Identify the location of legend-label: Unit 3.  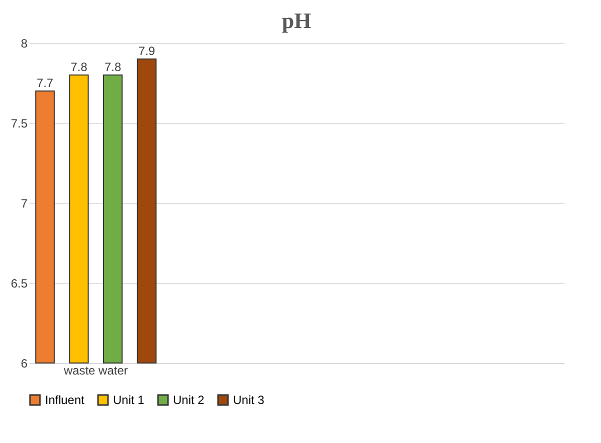
(249, 400).